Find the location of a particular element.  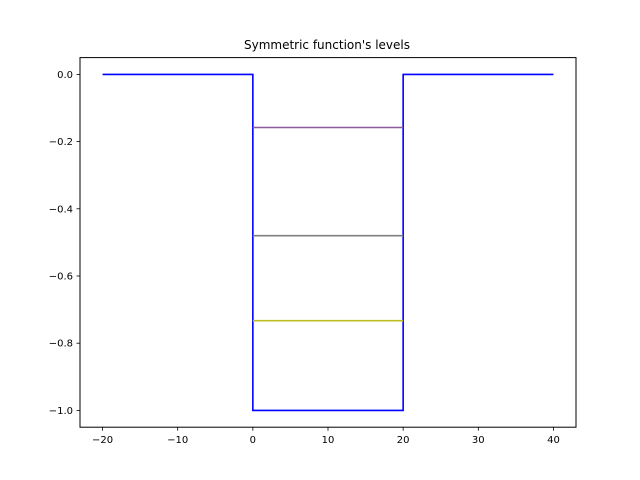

x-tick-label: −10 is located at coordinates (177, 440).